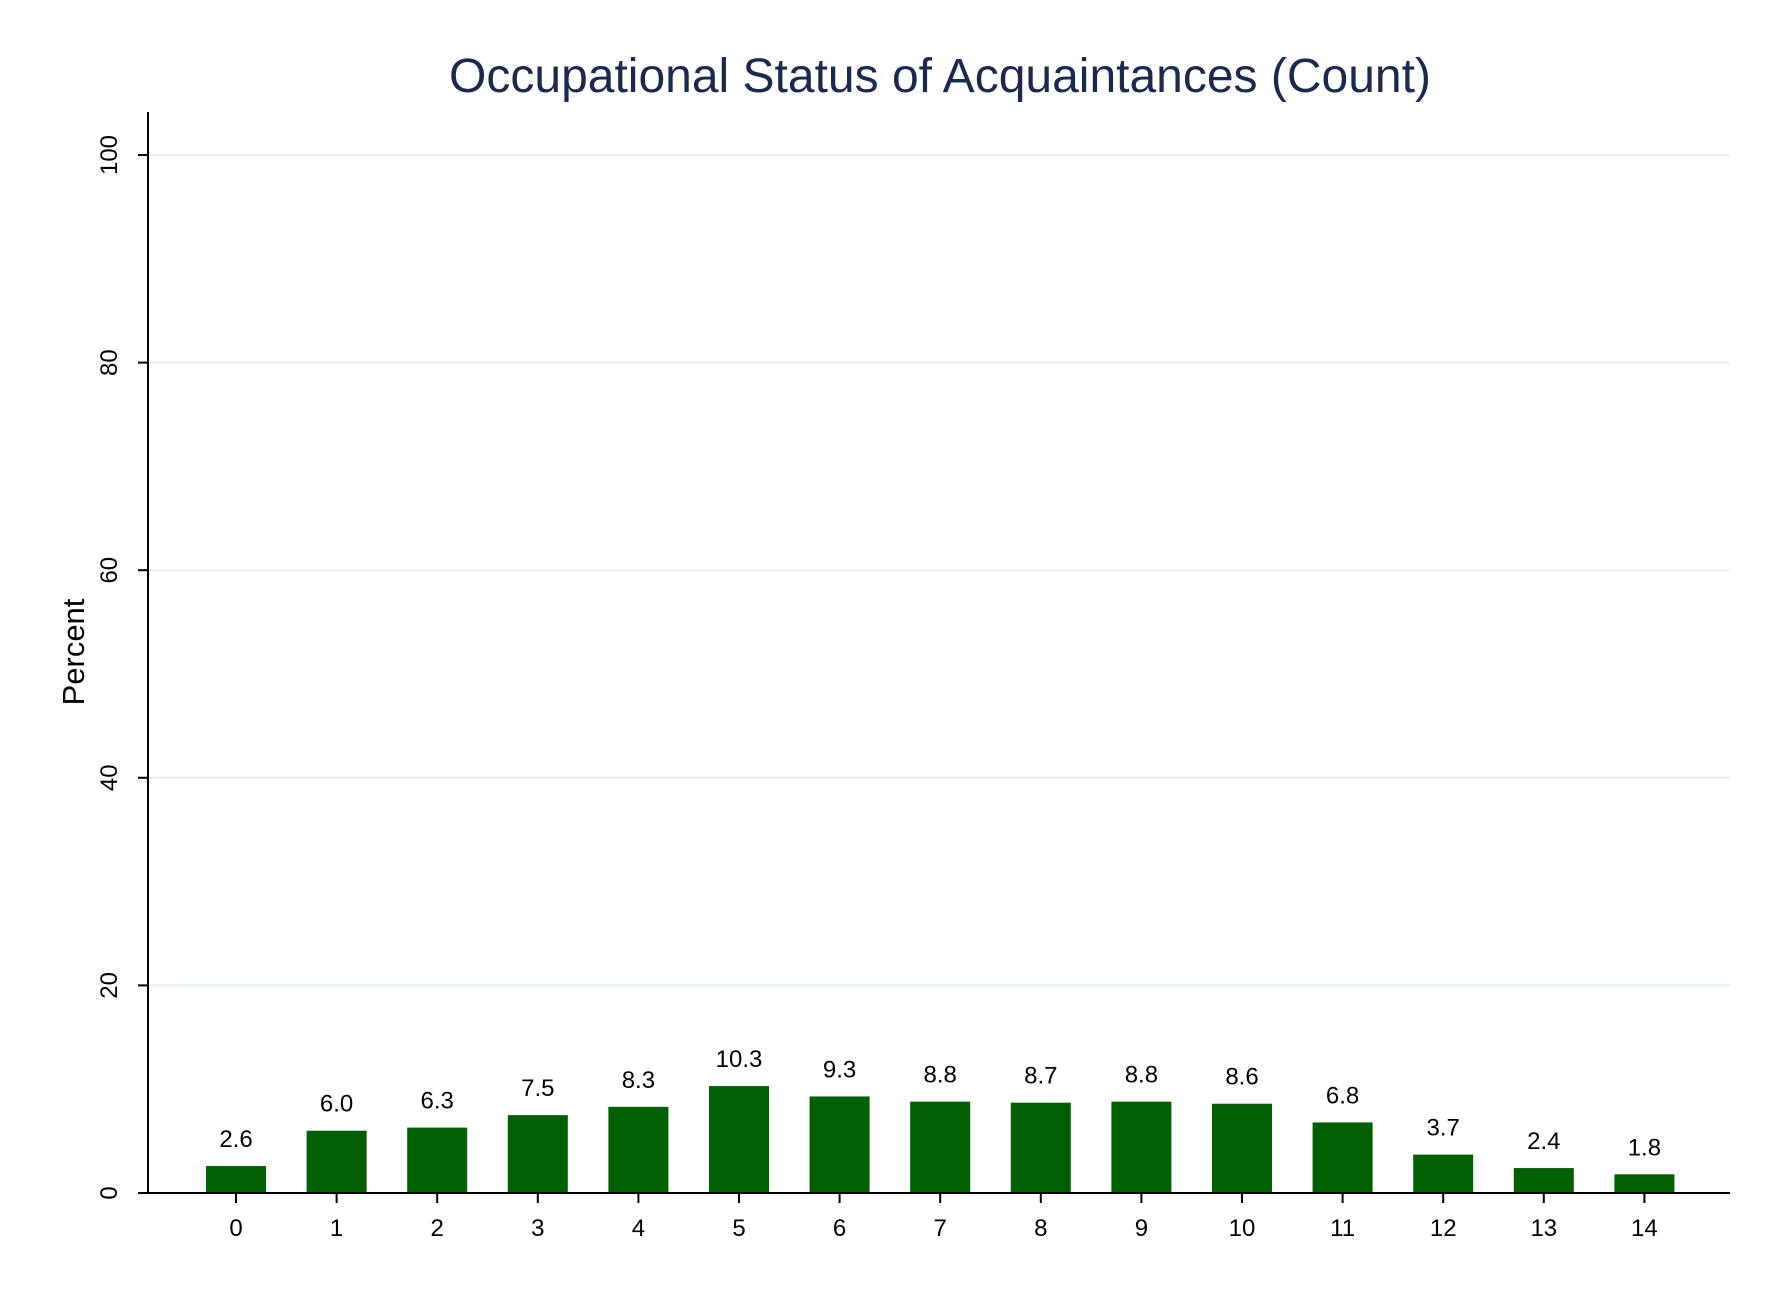 The image size is (1776, 1292). I want to click on x-tick-label: 5, so click(738, 1228).